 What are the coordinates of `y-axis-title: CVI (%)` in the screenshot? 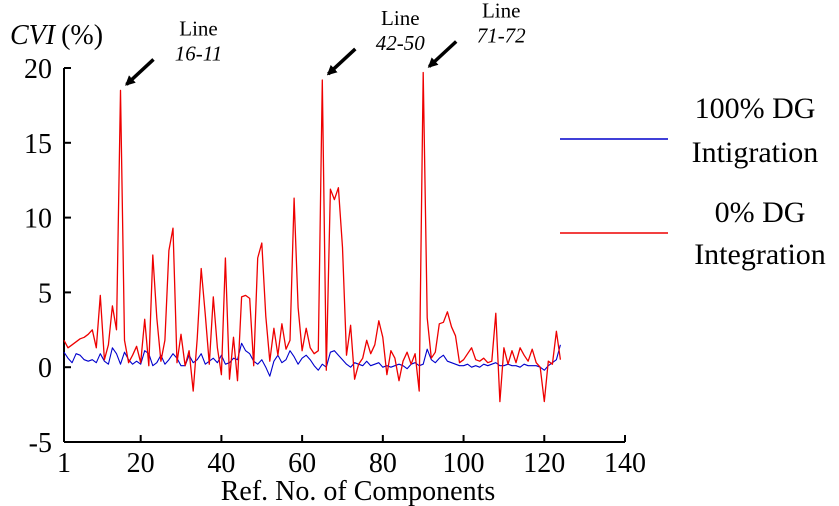 It's located at (56, 35).